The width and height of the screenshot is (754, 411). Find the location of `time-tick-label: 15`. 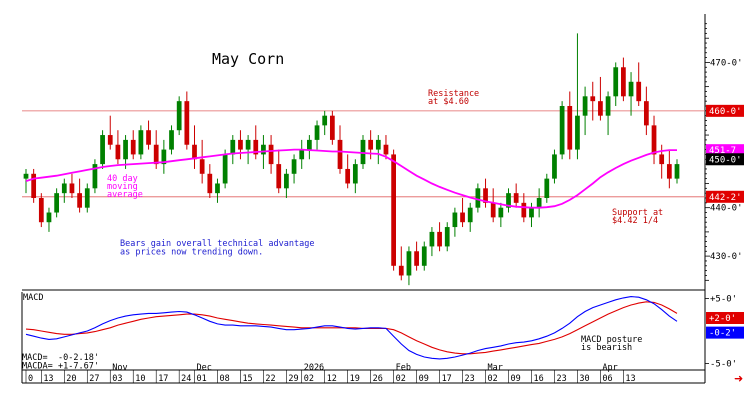

time-tick-label: 15 is located at coordinates (247, 379).